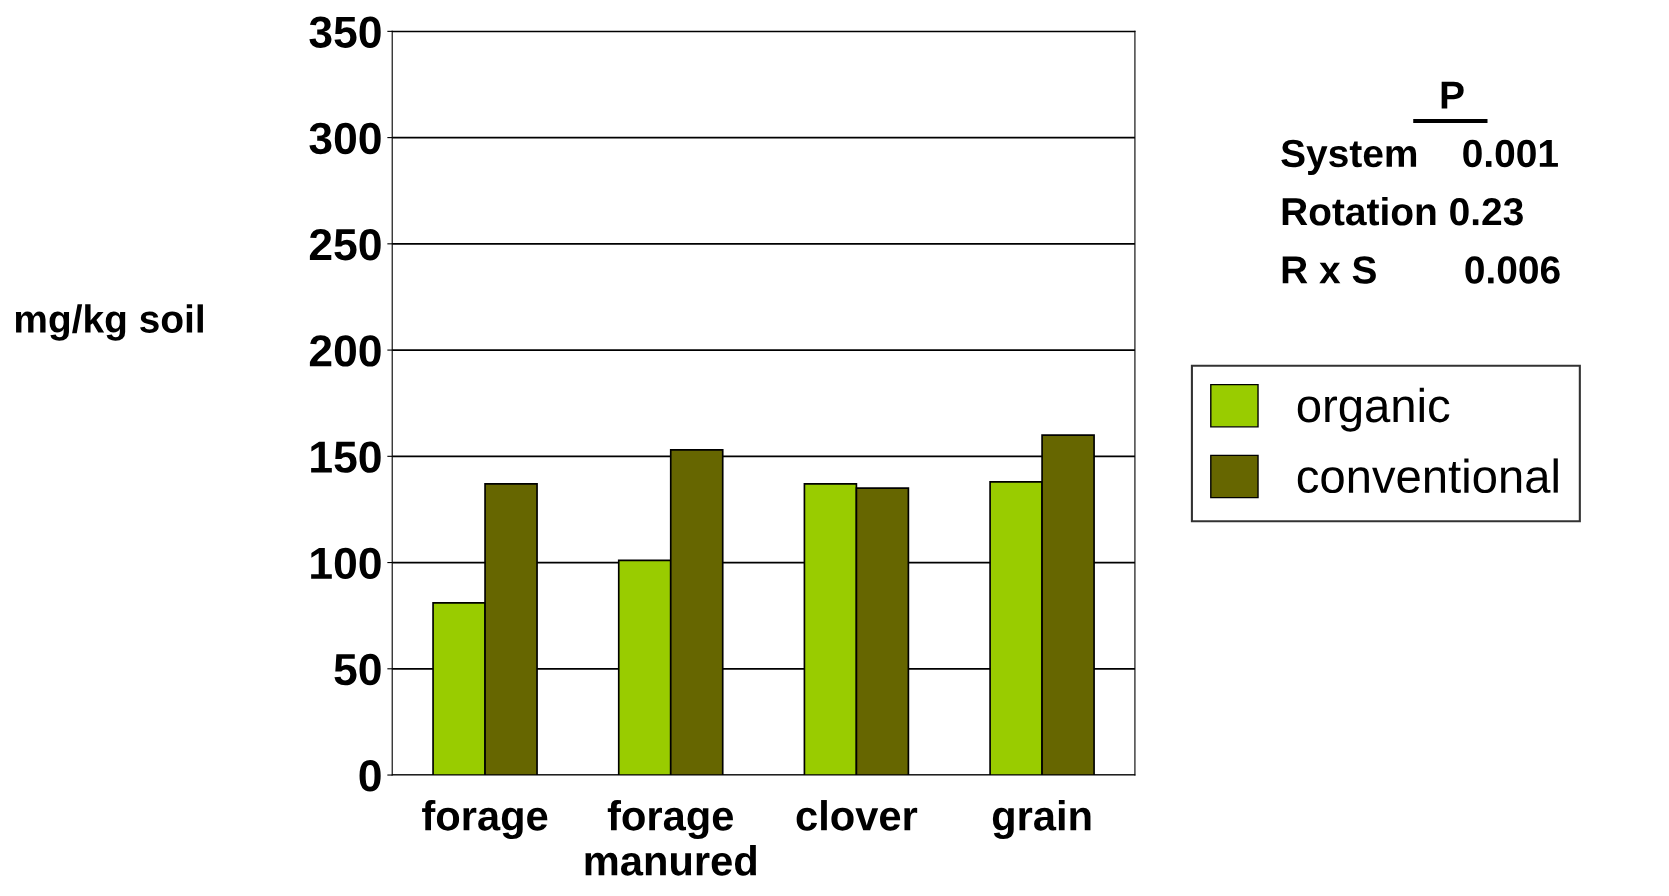  Describe the element at coordinates (1452, 95) in the screenshot. I see `text: P` at that location.